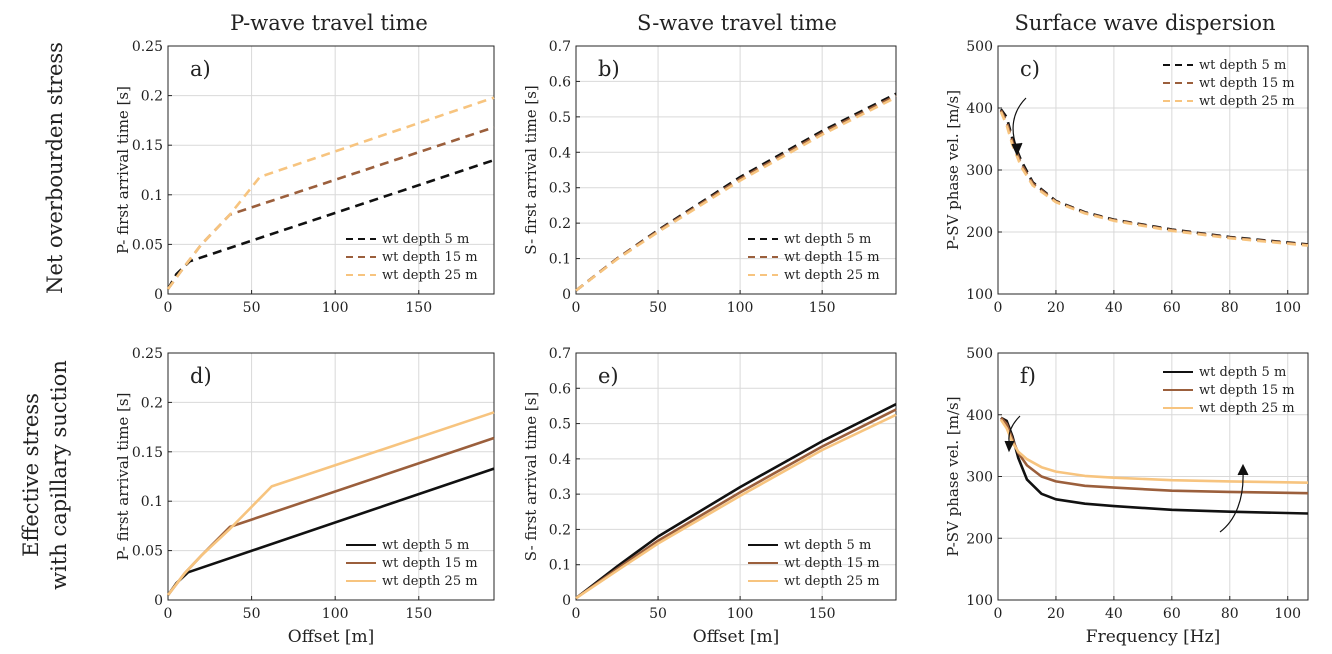 This screenshot has width=1332, height=654. Describe the element at coordinates (329, 23) in the screenshot. I see `col-title-p-wave: P-wave travel time` at that location.